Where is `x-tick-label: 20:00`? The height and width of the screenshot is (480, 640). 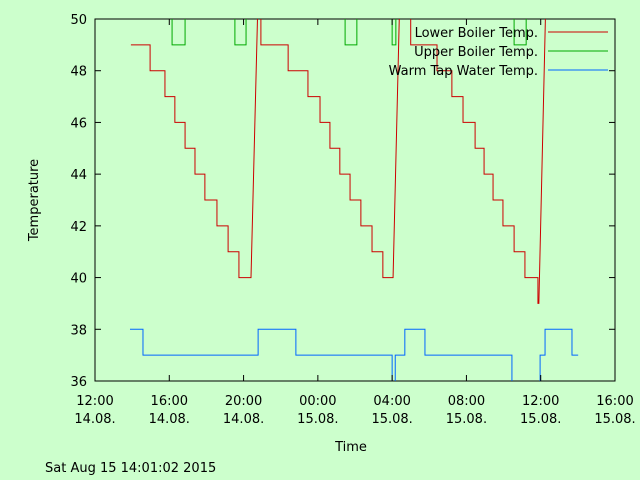
x-tick-label: 20:00 is located at coordinates (243, 401).